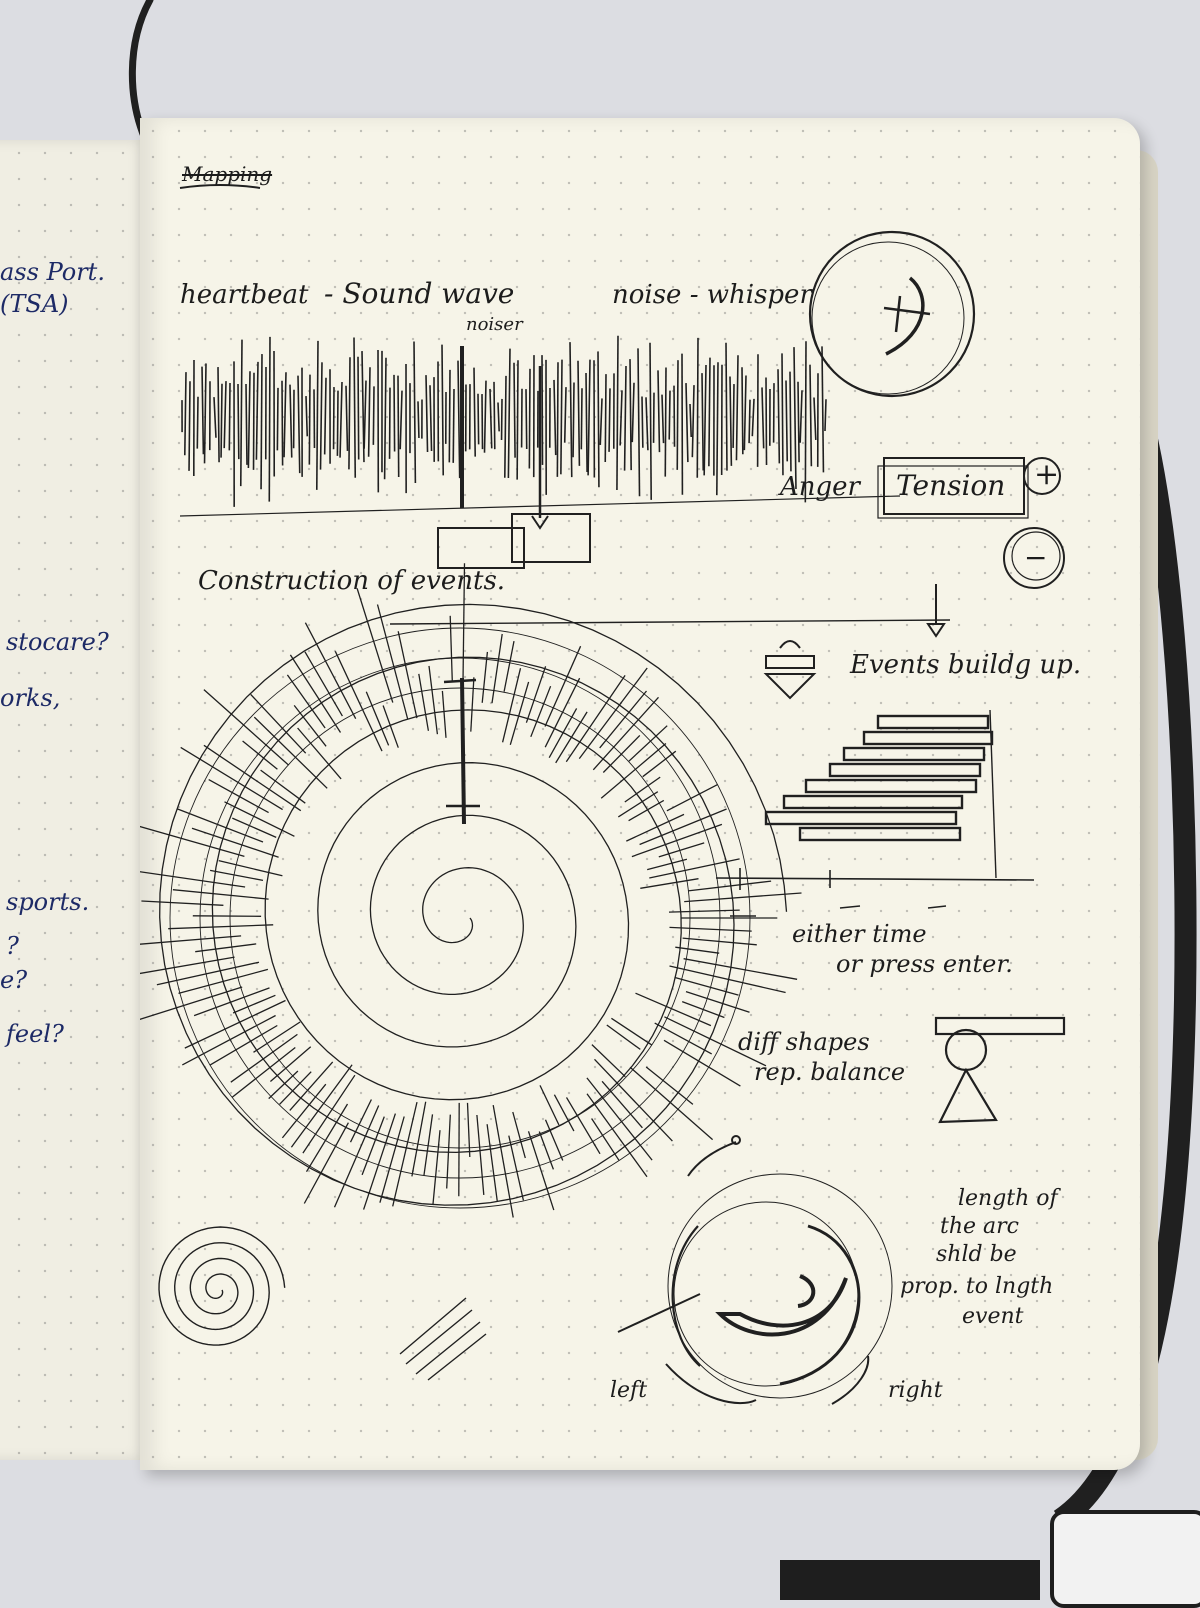 The image size is (1200, 1608). Describe the element at coordinates (443, 1339) in the screenshot. I see `hatch-lines` at that location.